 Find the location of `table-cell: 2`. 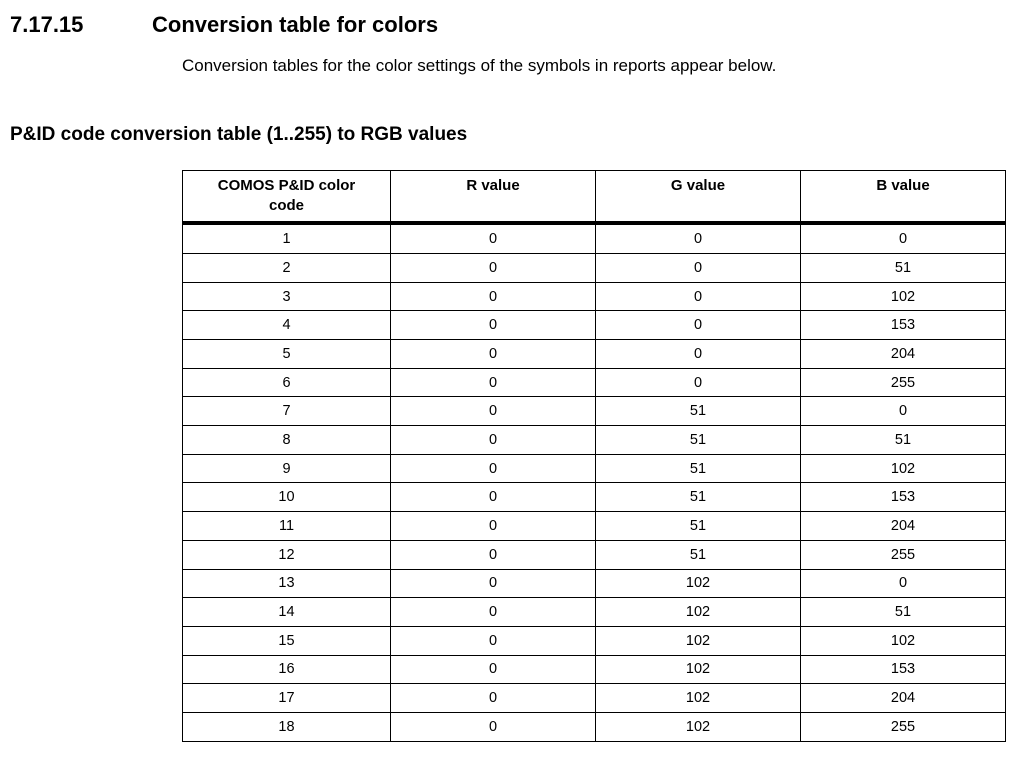

table-cell: 2 is located at coordinates (286, 267).